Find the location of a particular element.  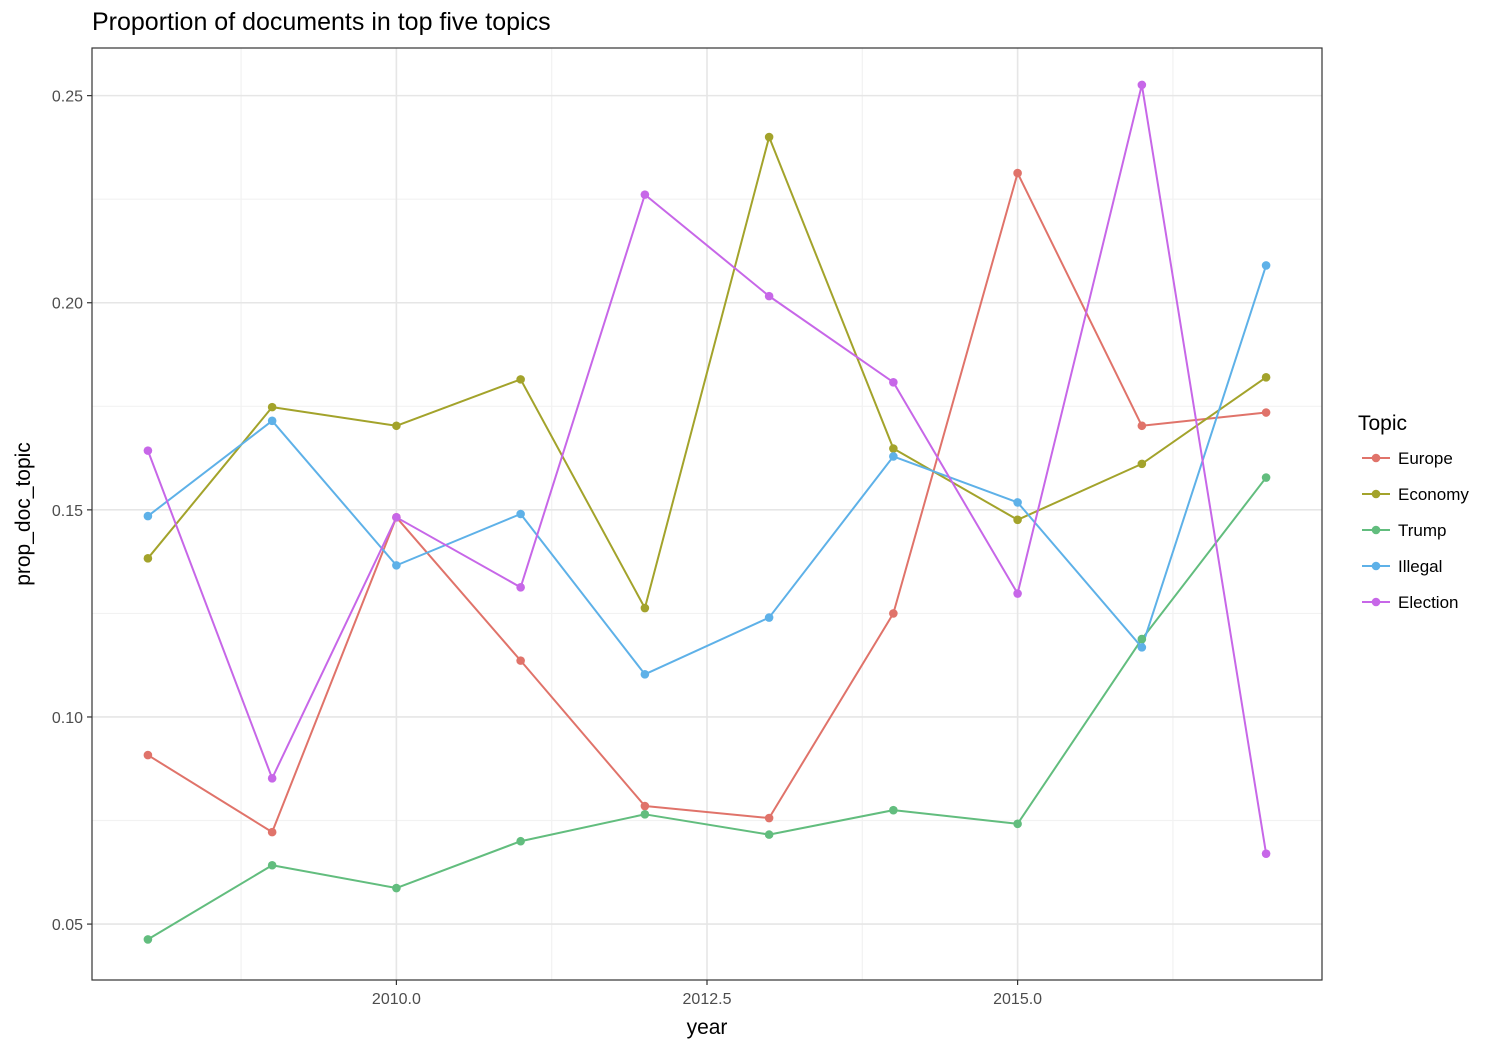

y-tick-label: 0.25 is located at coordinates (67, 97).